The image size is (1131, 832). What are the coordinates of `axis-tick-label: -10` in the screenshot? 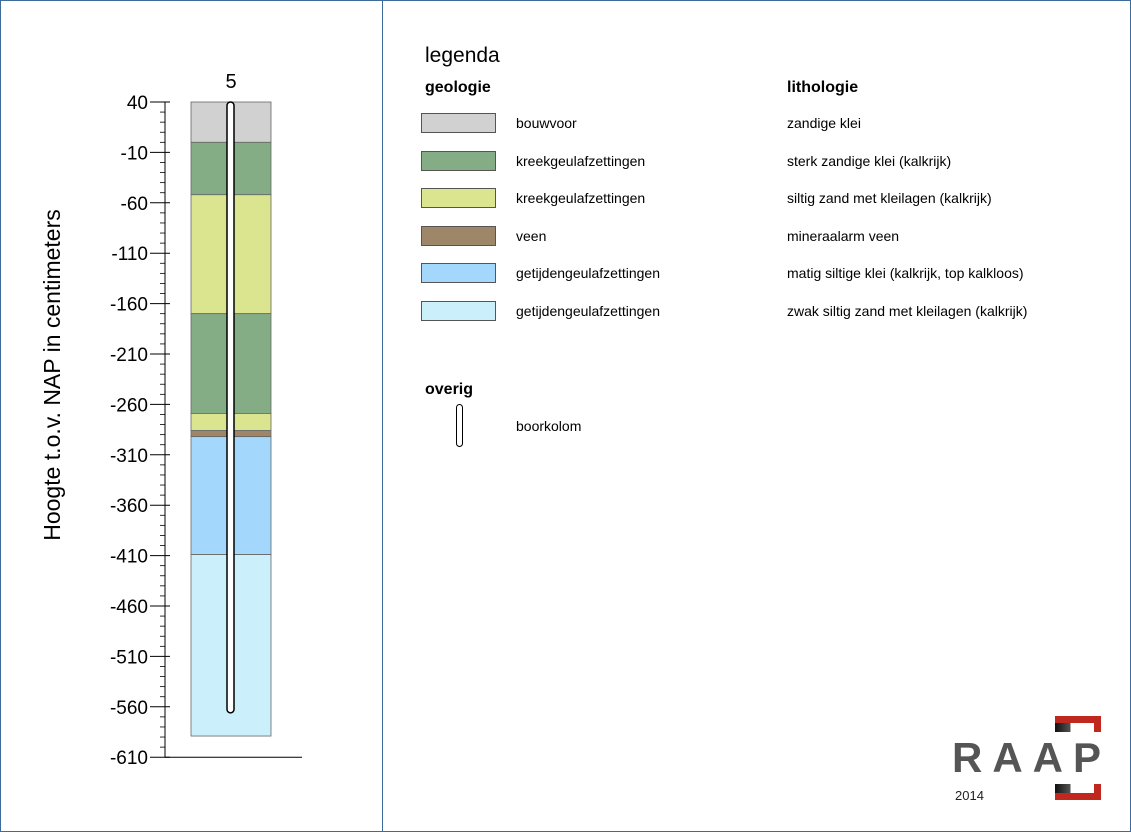 It's located at (134, 153).